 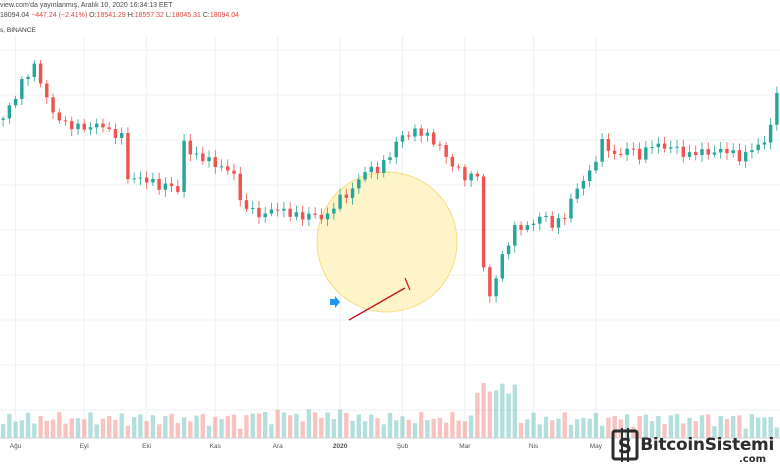 I want to click on bitcoin-logo-icon: S, so click(x=625, y=445).